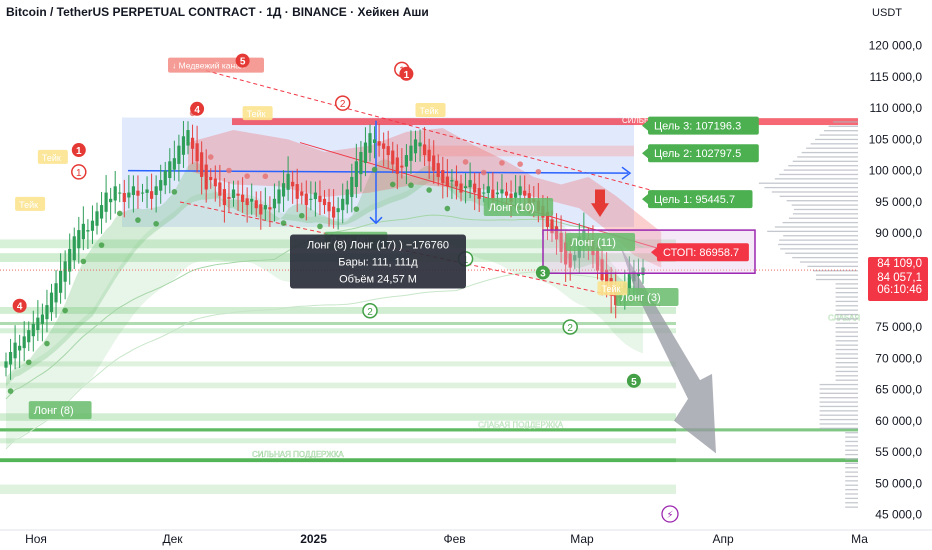 This screenshot has width=932, height=550. Describe the element at coordinates (512, 208) in the screenshot. I see `long-label: Лонг (10)` at that location.